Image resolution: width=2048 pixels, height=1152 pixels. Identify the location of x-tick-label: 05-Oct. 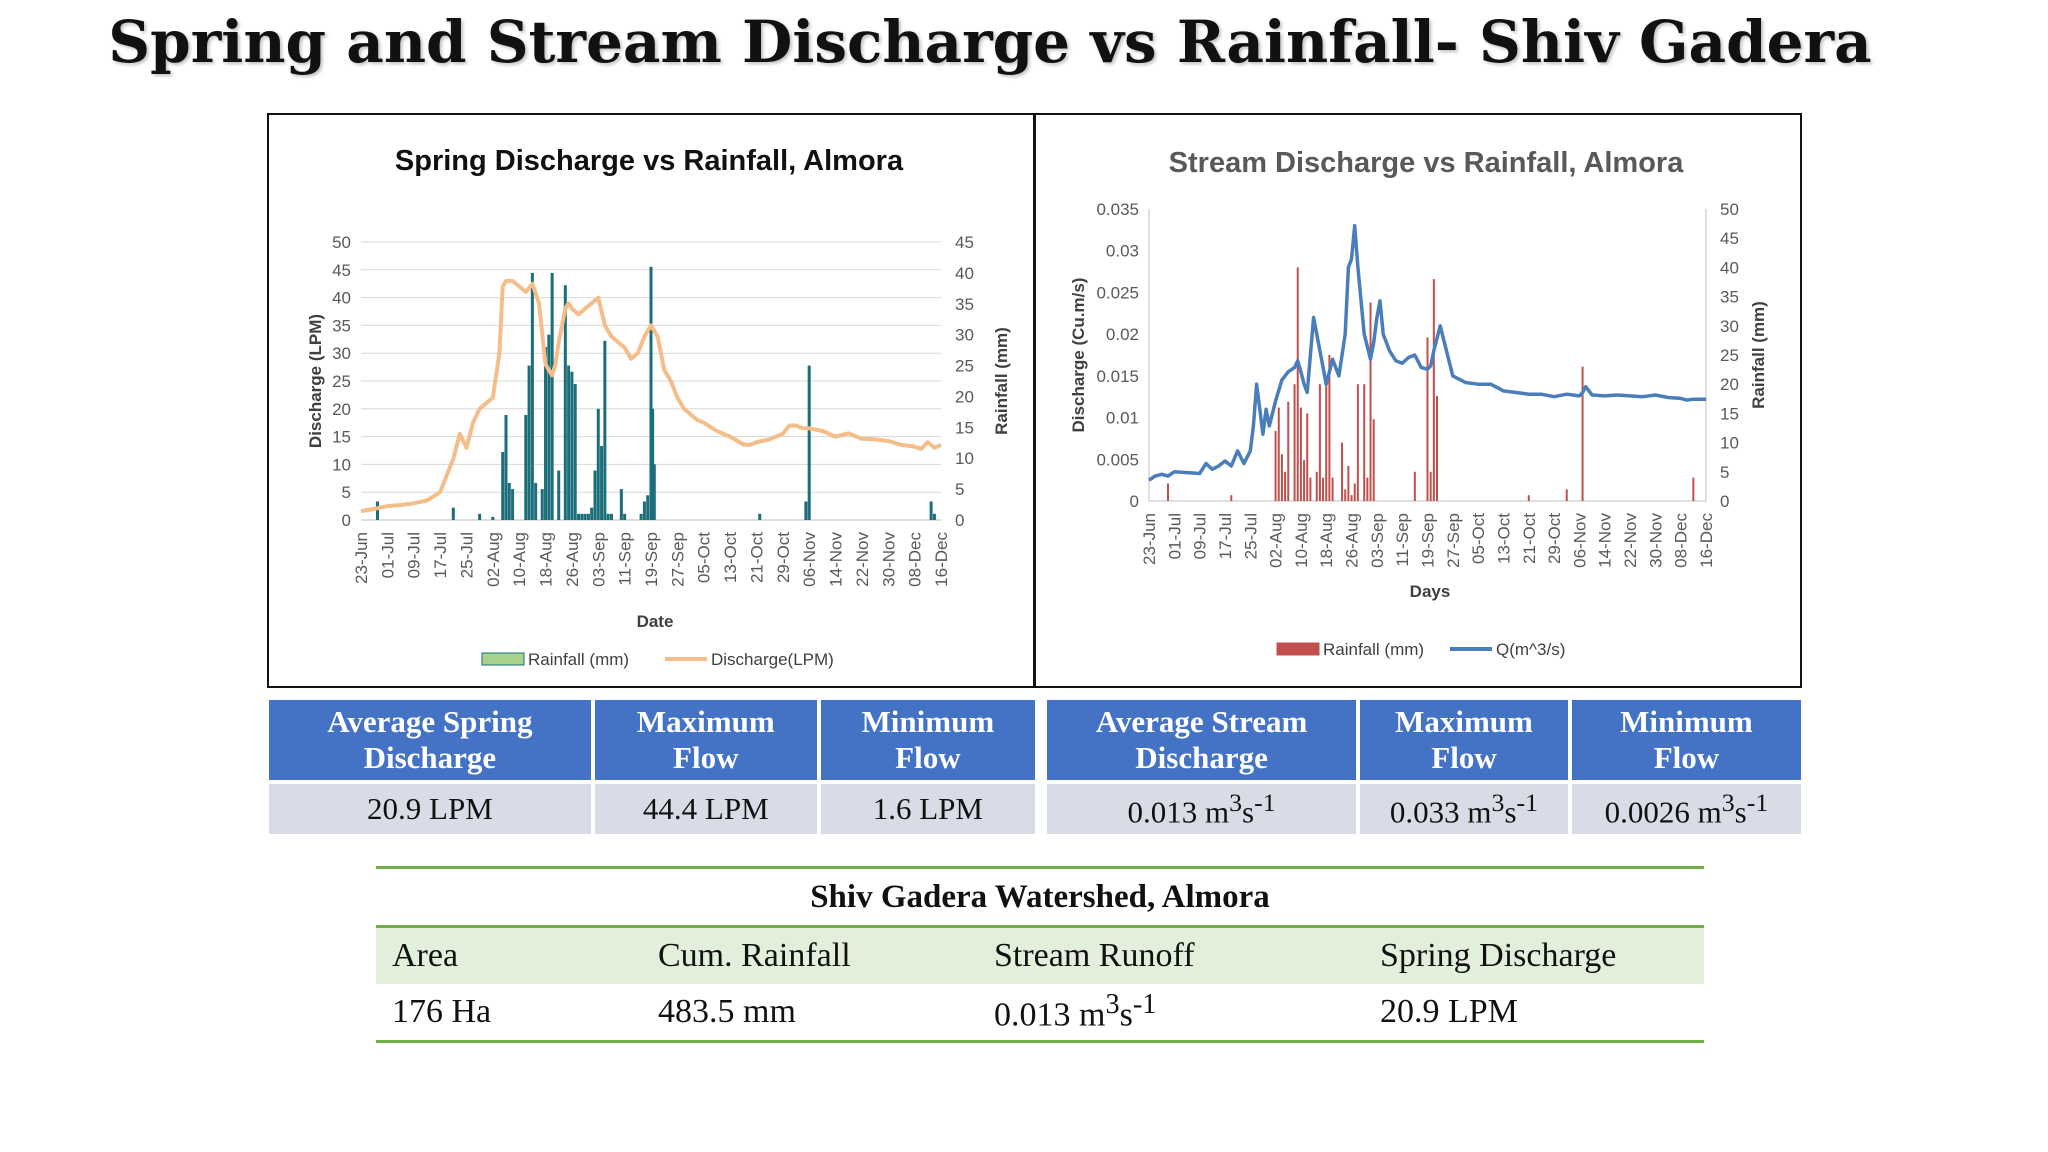
(1478, 538).